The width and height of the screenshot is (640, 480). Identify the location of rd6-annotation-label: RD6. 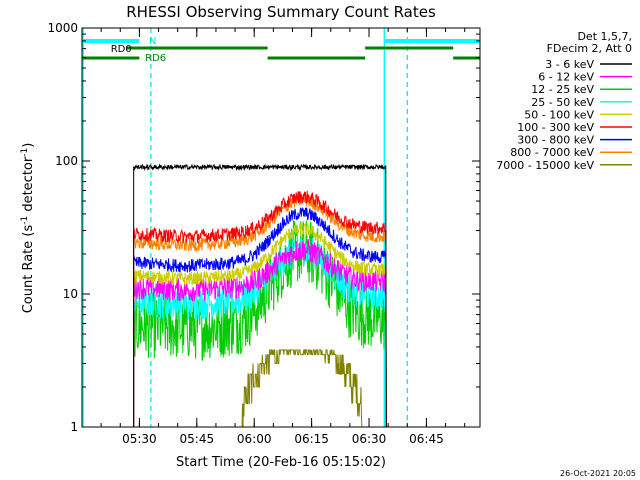
(155, 58).